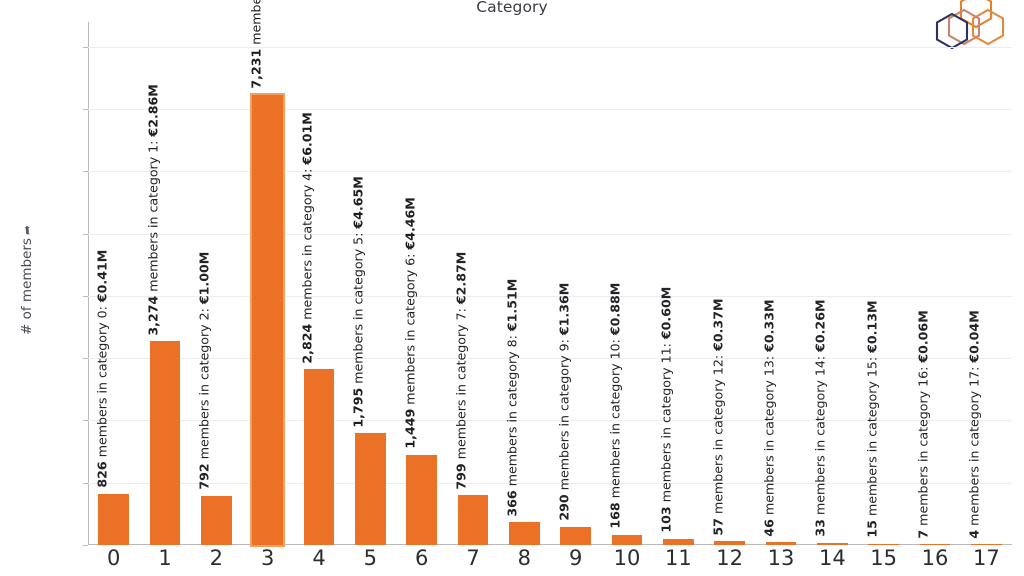 This screenshot has height=576, width=1024. I want to click on annotation-text: members in category 7:, so click(461, 383).